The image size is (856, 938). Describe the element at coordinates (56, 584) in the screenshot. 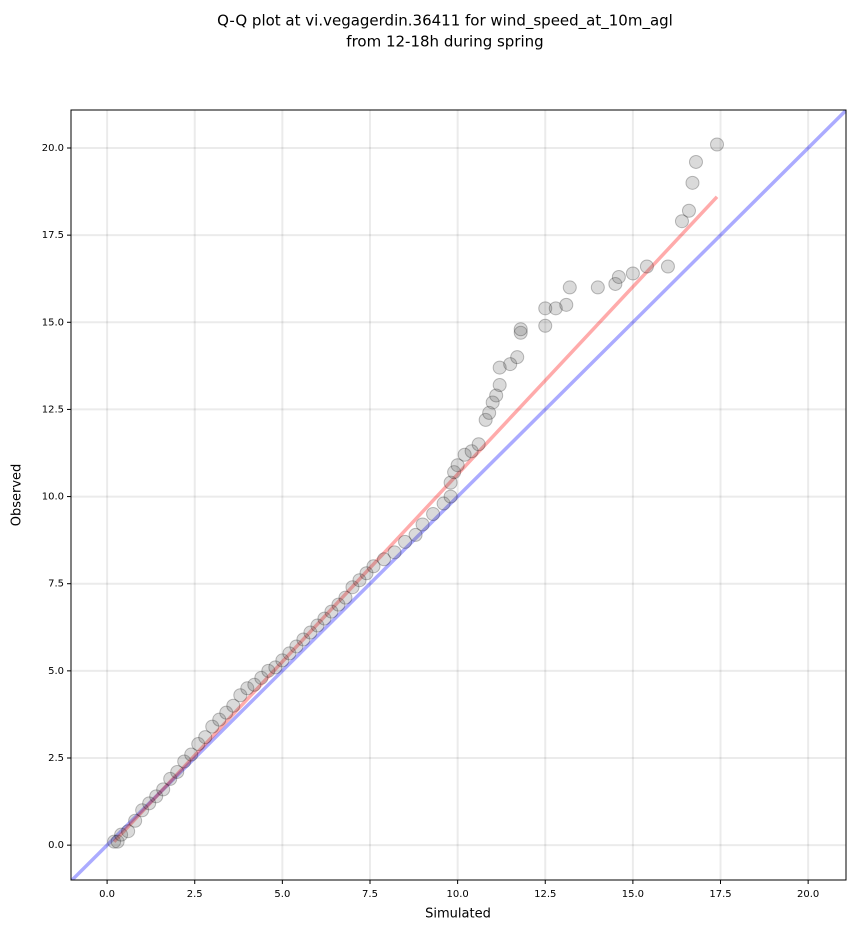

I see `y-tick-label: 7.5` at that location.